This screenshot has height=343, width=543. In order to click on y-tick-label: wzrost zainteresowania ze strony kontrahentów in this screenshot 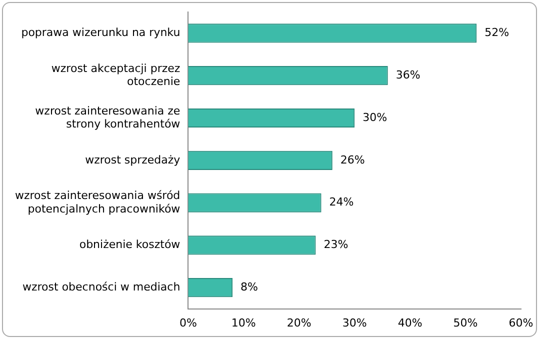, I will do `click(107, 117)`.